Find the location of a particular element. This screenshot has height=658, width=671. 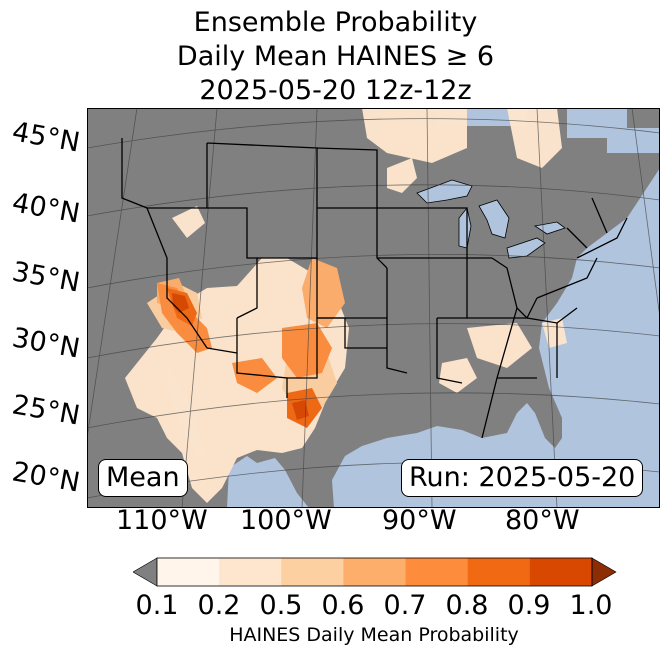

title-line-3: 2025-05-20 12z-12z is located at coordinates (335, 90).